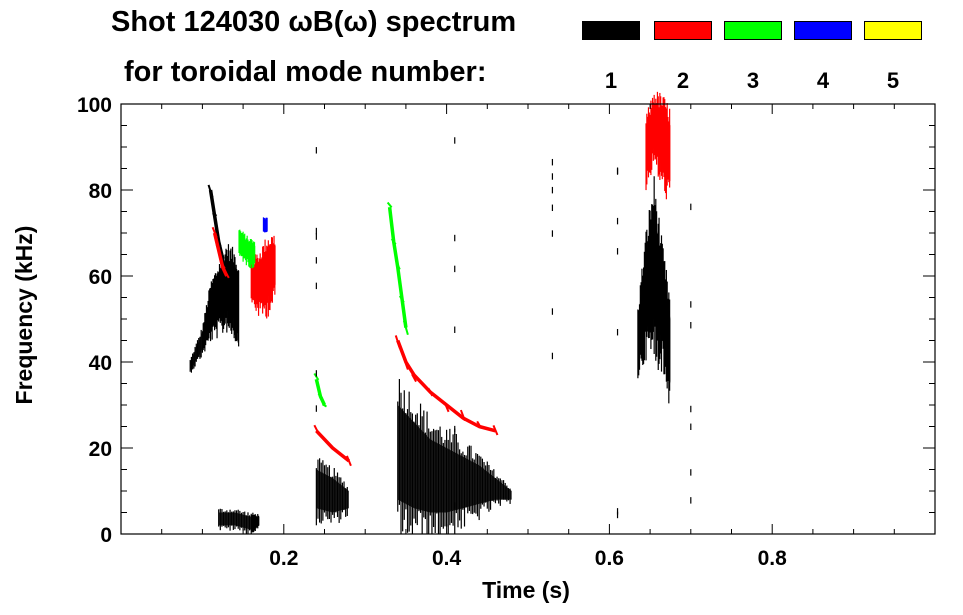 The image size is (963, 615). Describe the element at coordinates (893, 80) in the screenshot. I see `legend-label-mode-5: 5` at that location.